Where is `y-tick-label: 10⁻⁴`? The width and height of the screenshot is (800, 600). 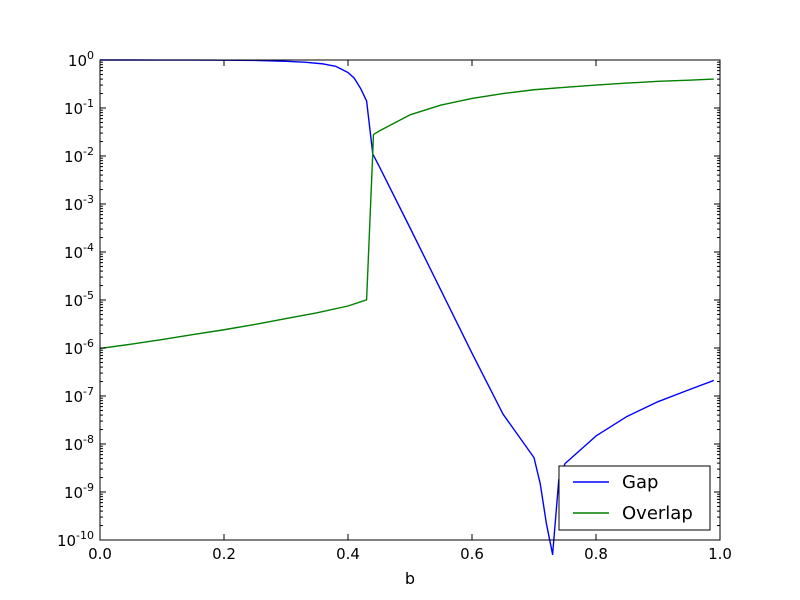
y-tick-label: 10⁻⁴ is located at coordinates (79, 251).